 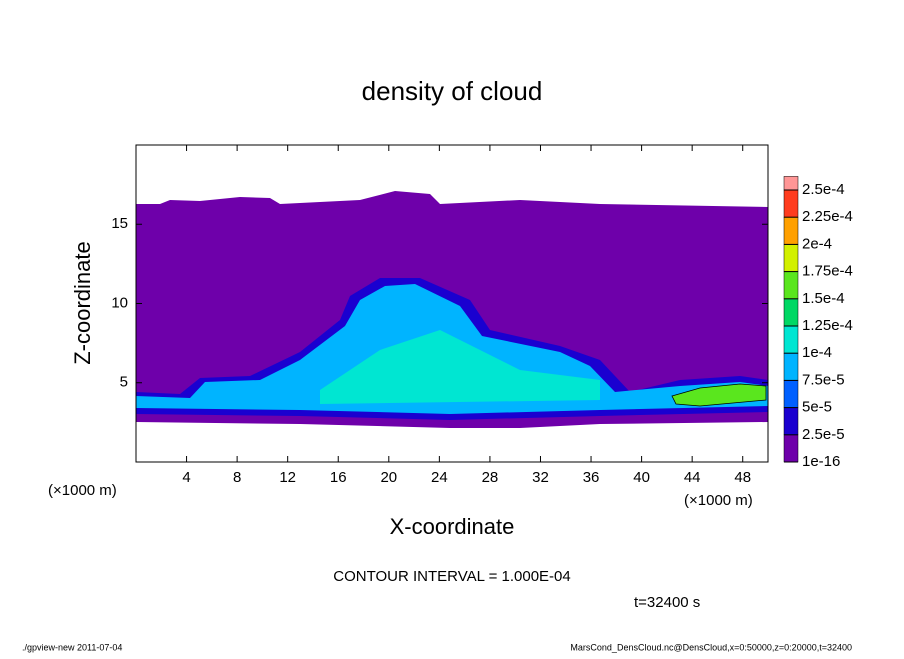 I want to click on x-tick-label: 28, so click(x=490, y=477).